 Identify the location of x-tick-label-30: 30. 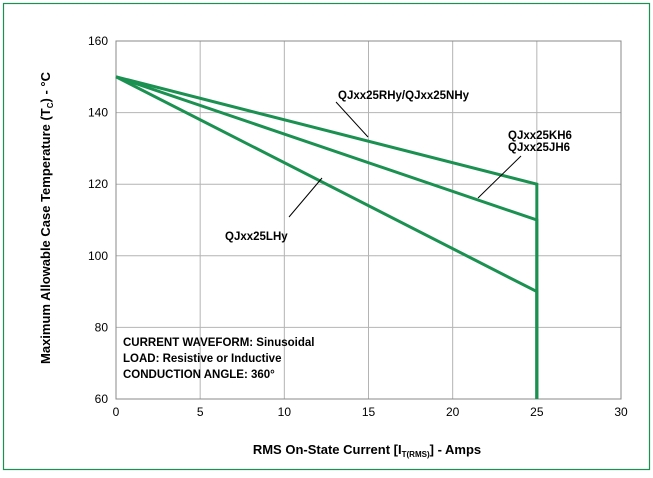
(621, 412).